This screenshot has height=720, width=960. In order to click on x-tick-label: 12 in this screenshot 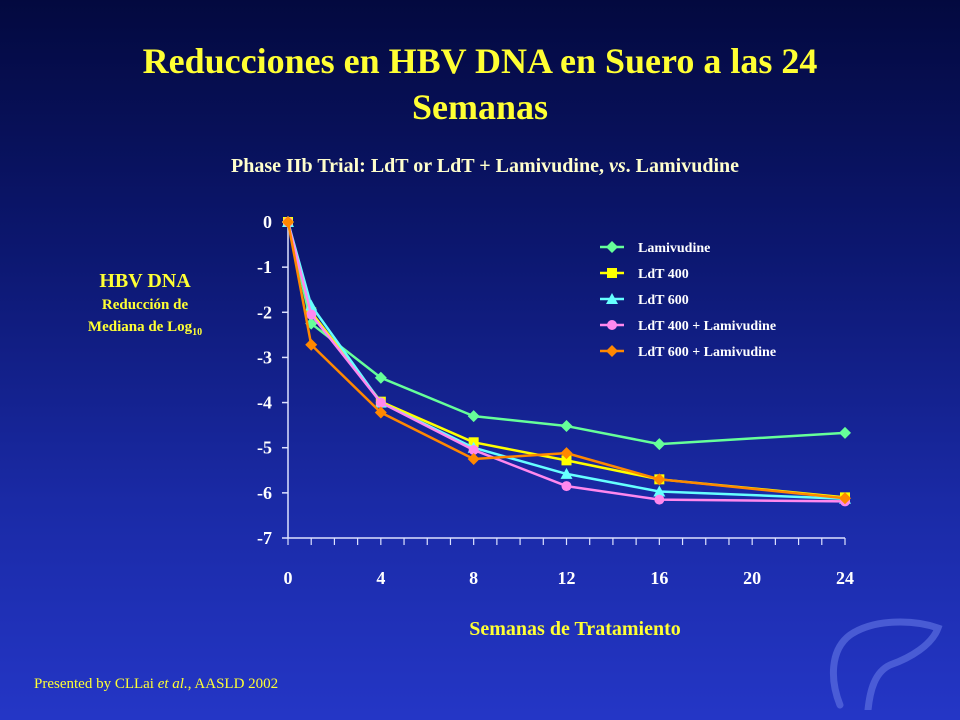, I will do `click(567, 578)`.